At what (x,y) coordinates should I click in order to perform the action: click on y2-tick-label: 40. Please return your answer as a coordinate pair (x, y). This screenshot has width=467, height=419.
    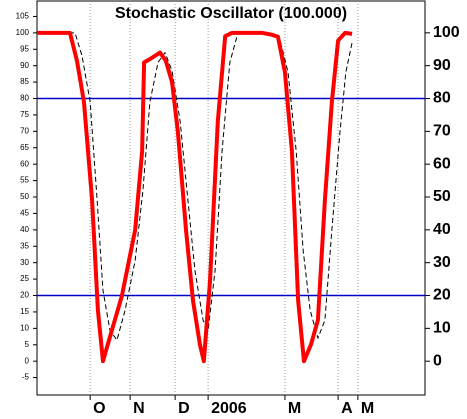
    Looking at the image, I should click on (442, 229).